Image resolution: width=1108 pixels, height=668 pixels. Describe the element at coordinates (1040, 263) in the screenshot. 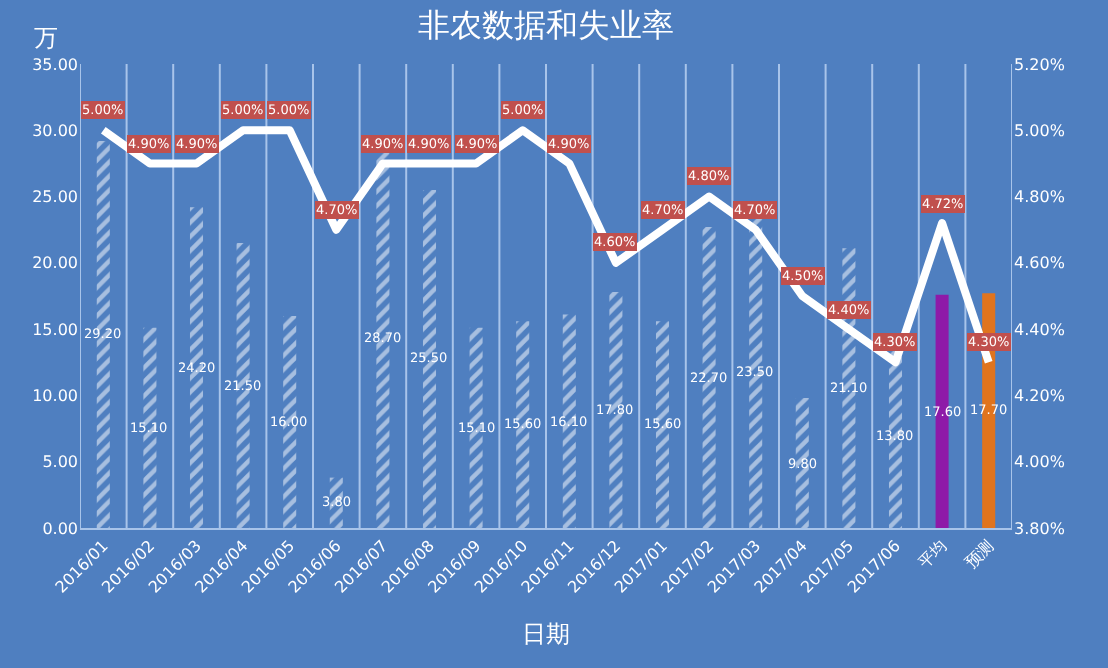

I see `y2-tick-label: 4.60%` at that location.